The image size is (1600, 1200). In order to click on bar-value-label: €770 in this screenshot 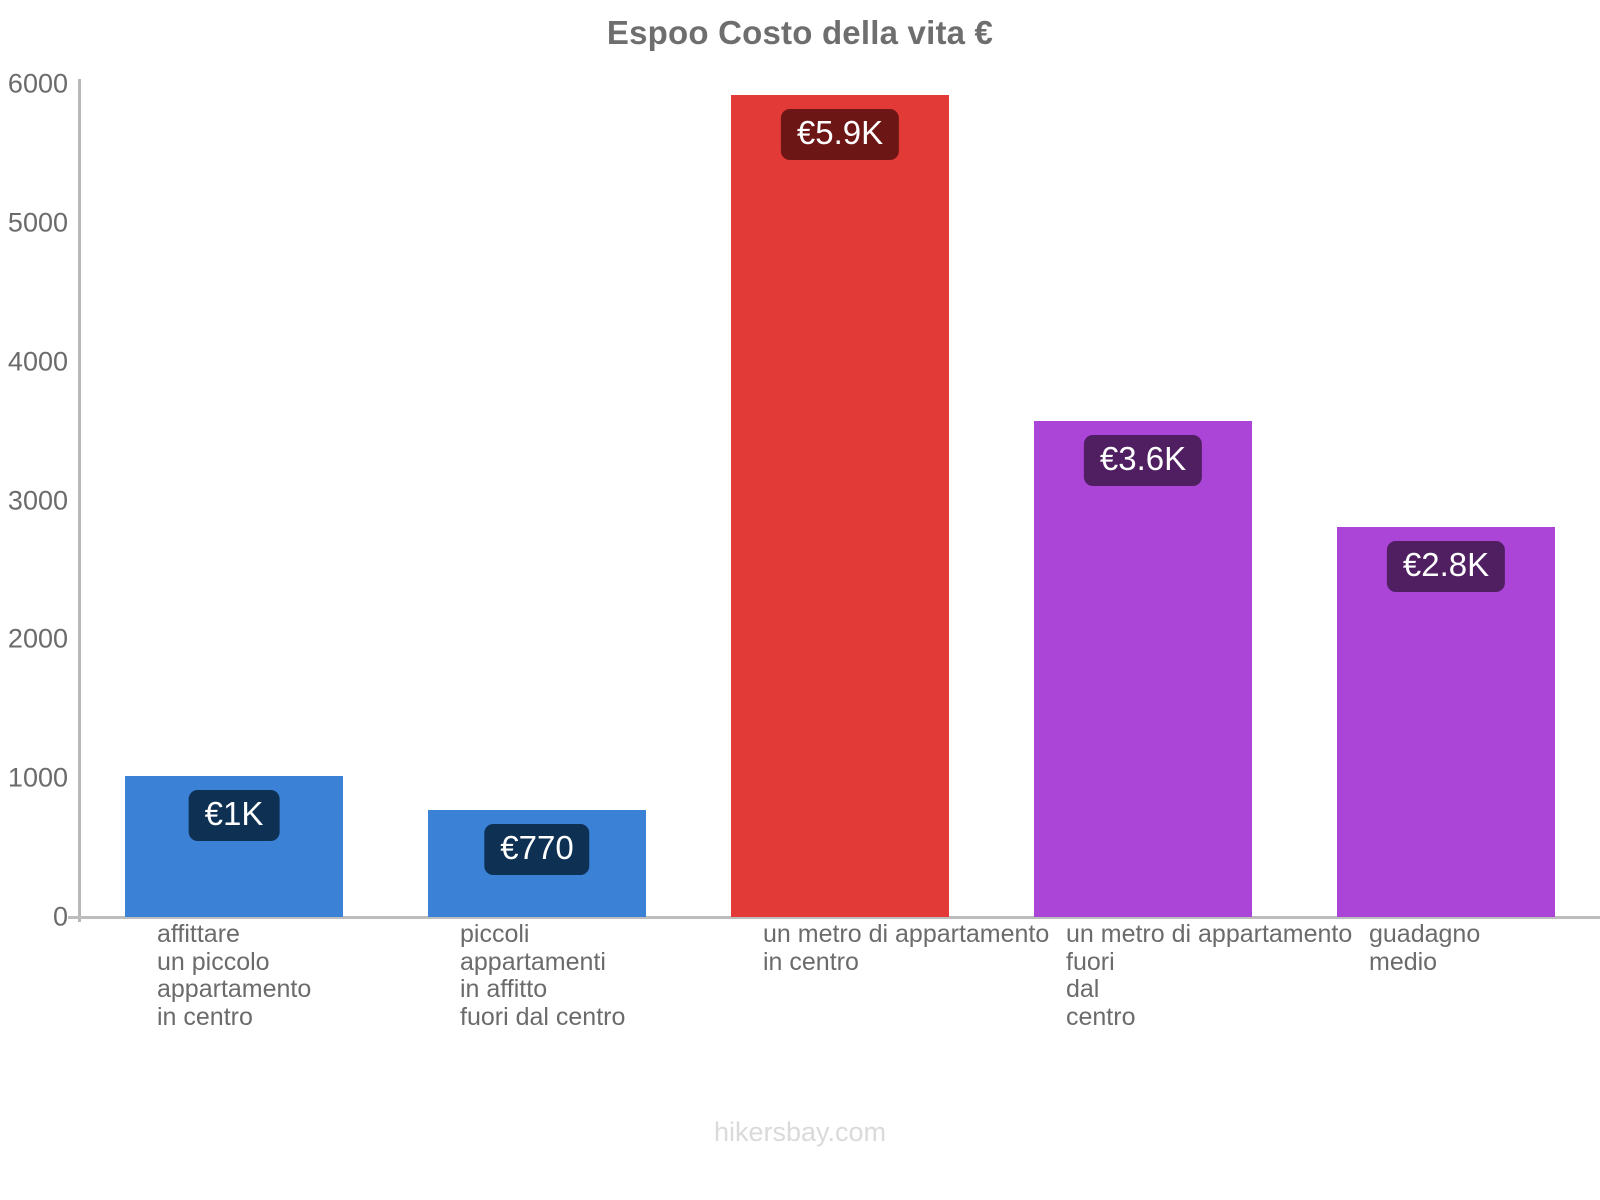, I will do `click(537, 850)`.